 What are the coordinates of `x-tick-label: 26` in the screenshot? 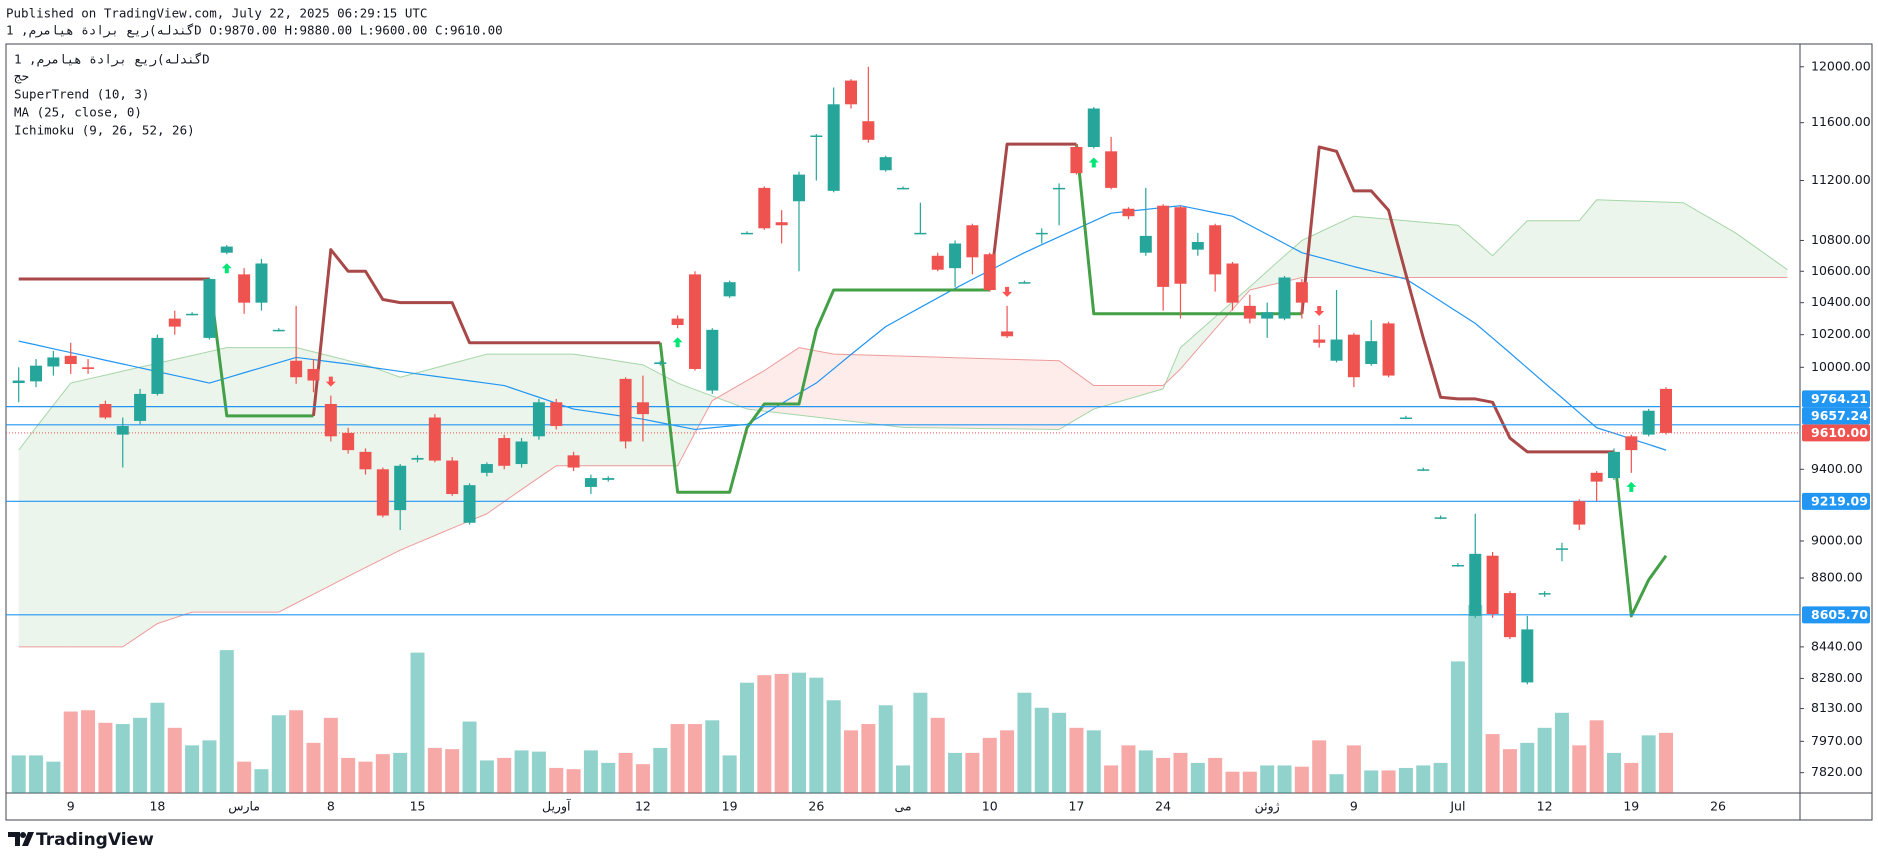 It's located at (816, 806).